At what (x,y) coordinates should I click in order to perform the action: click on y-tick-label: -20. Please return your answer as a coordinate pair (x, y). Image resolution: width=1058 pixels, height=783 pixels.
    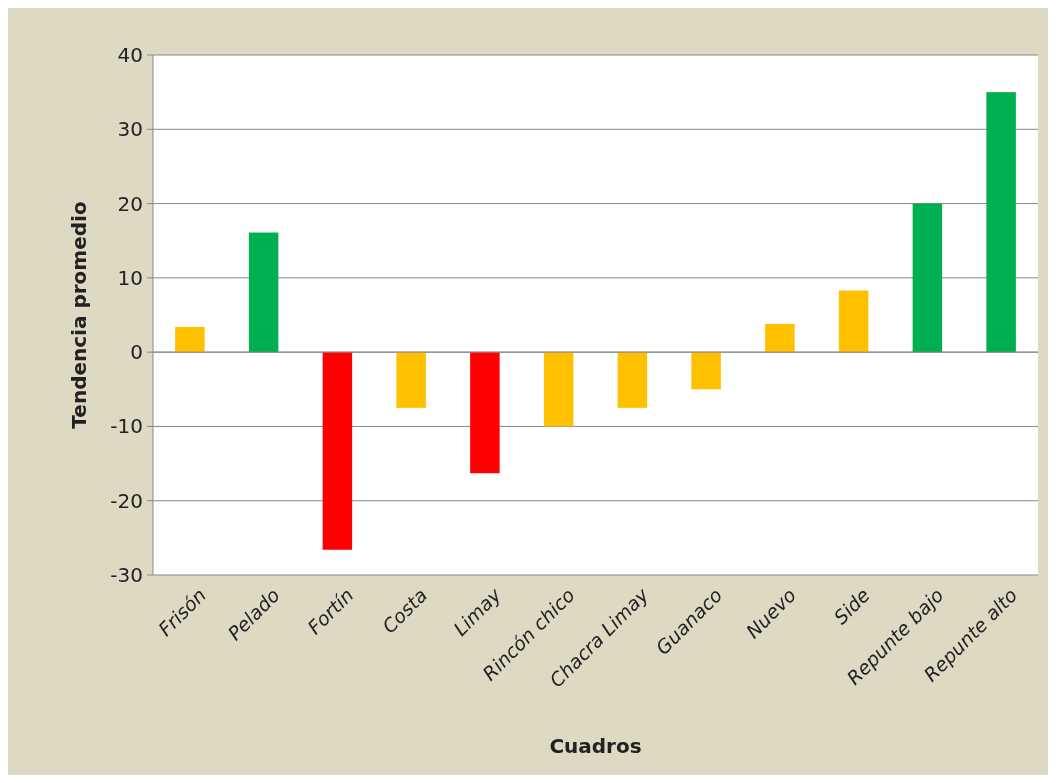
    Looking at the image, I should click on (126, 500).